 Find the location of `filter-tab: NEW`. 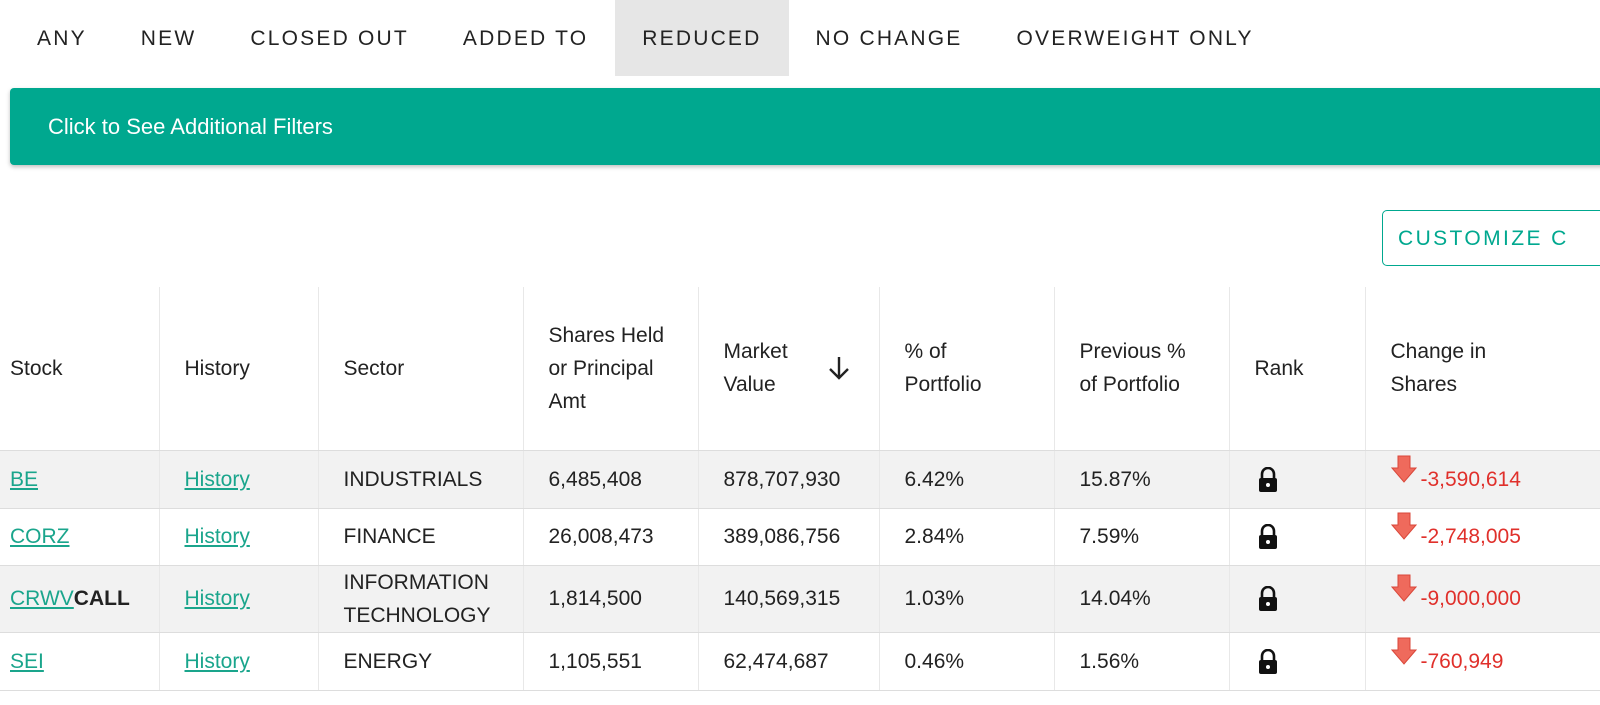

filter-tab: NEW is located at coordinates (168, 38).